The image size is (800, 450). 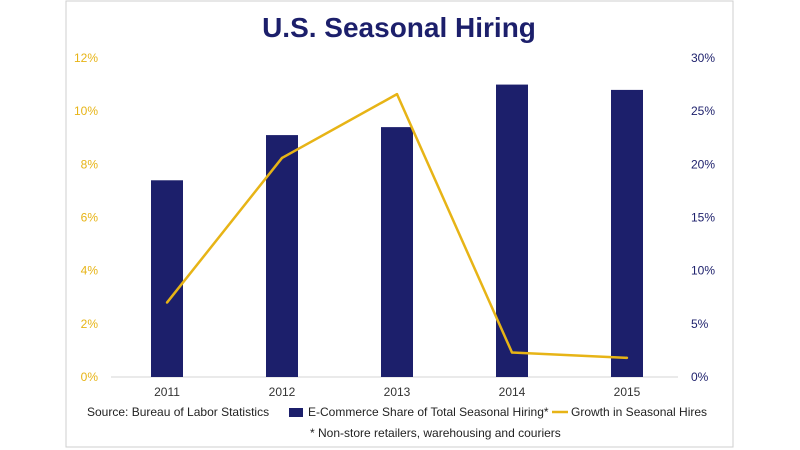 I want to click on left-tick-label: 0%, so click(x=90, y=377).